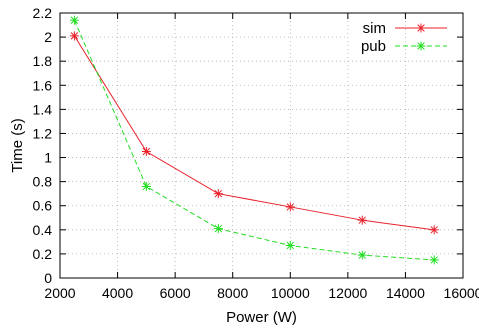  Describe the element at coordinates (405, 293) in the screenshot. I see `x-tick-label: 14000` at that location.